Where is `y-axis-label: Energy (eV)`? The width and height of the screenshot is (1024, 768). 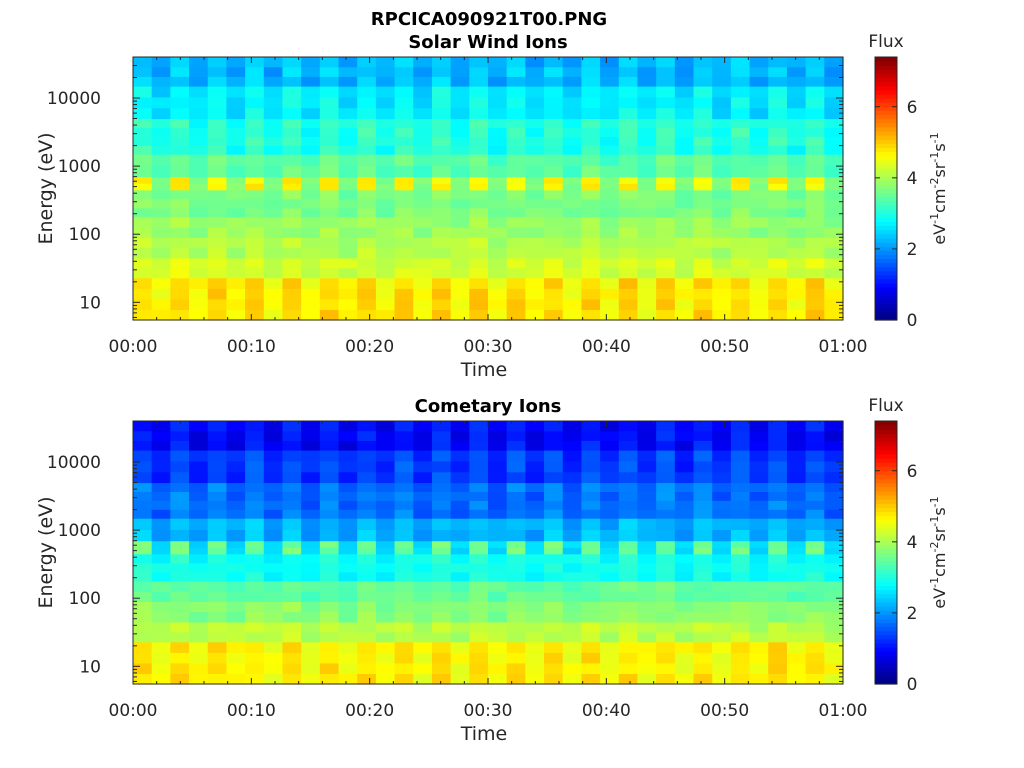 y-axis-label: Energy (eV) is located at coordinates (46, 552).